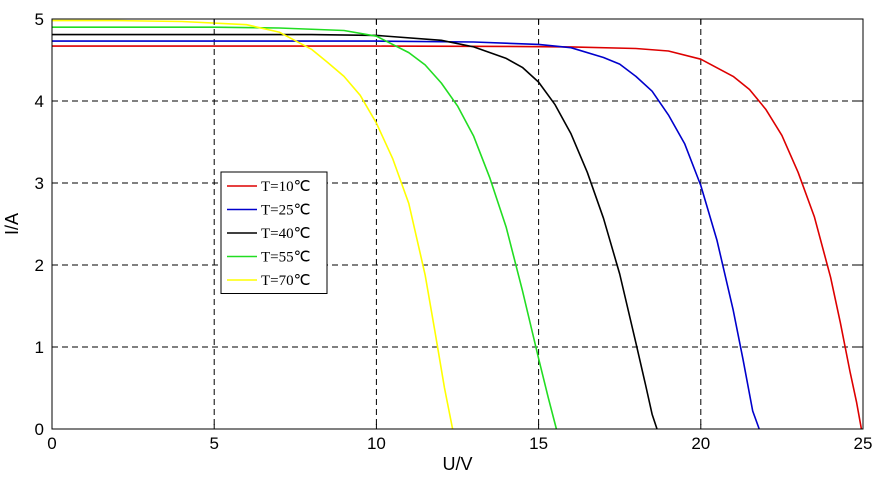  Describe the element at coordinates (39, 101) in the screenshot. I see `y-tick-label: 4` at that location.